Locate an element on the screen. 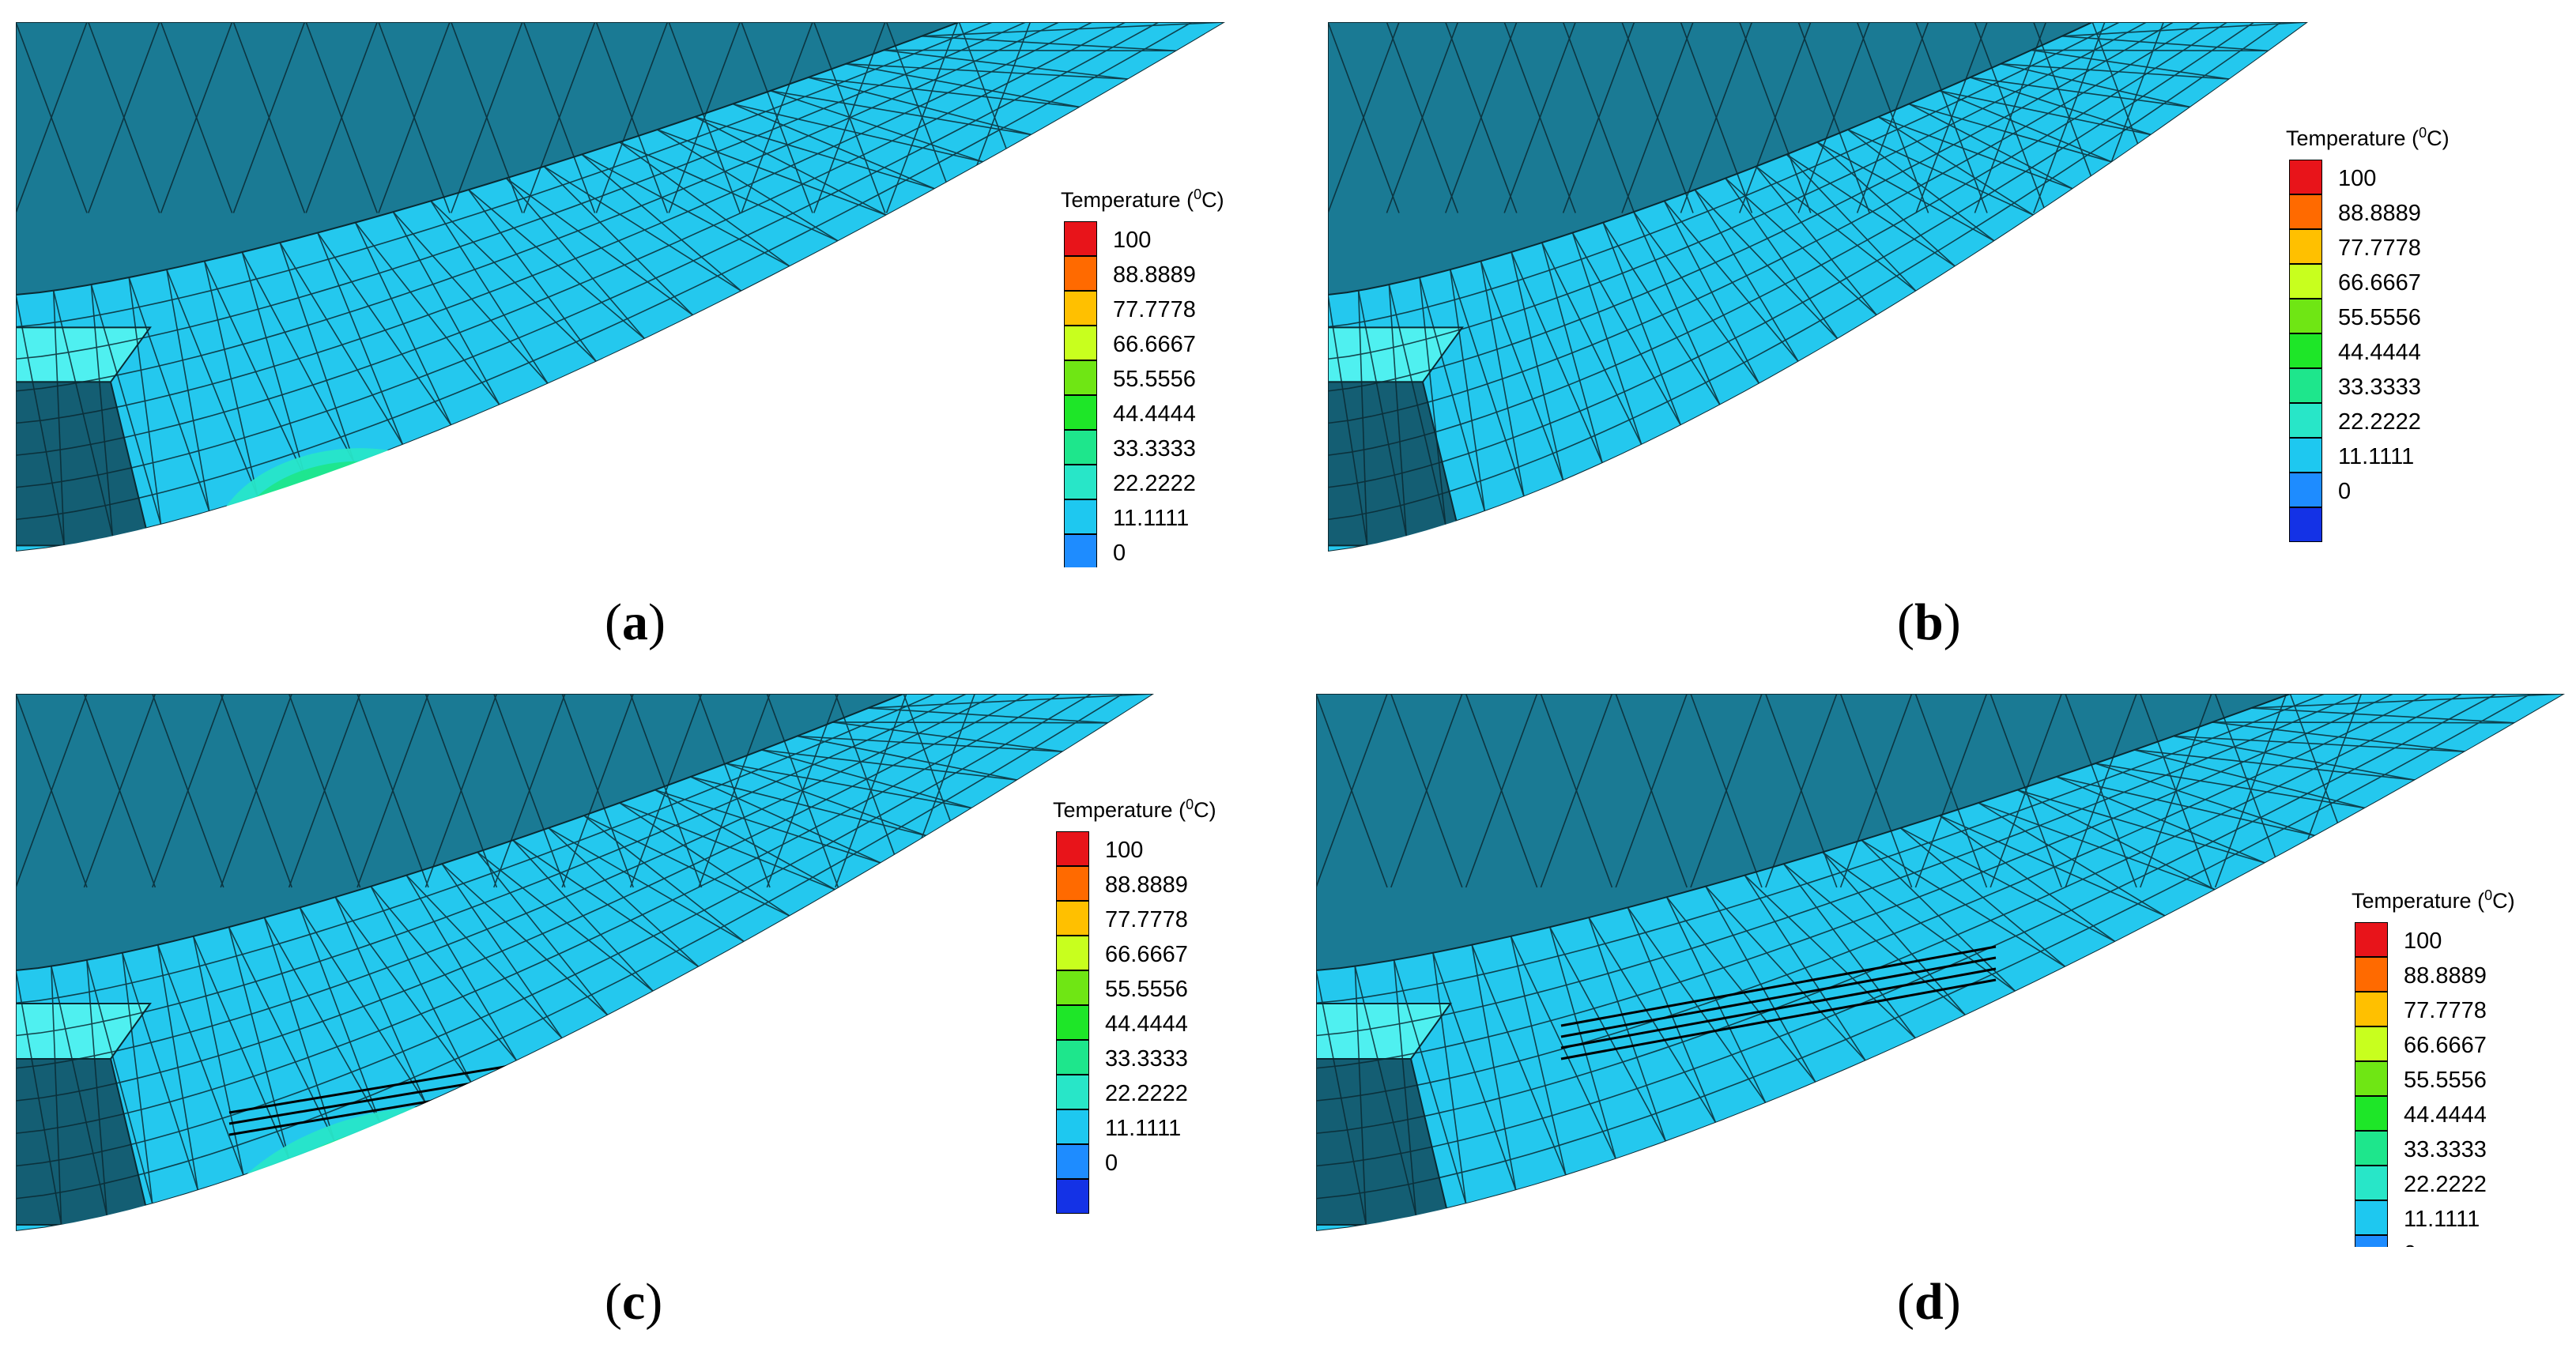 This screenshot has width=2576, height=1371. legend-tick-label: 88.8889 is located at coordinates (2445, 976).